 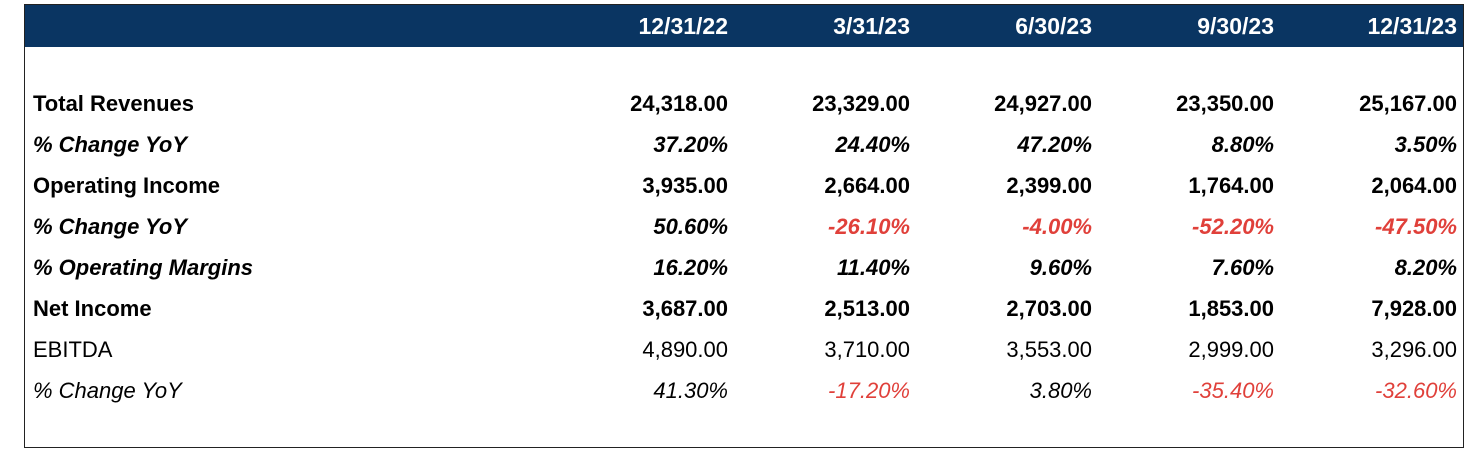 I want to click on cell-value: 50.60%, so click(x=690, y=226).